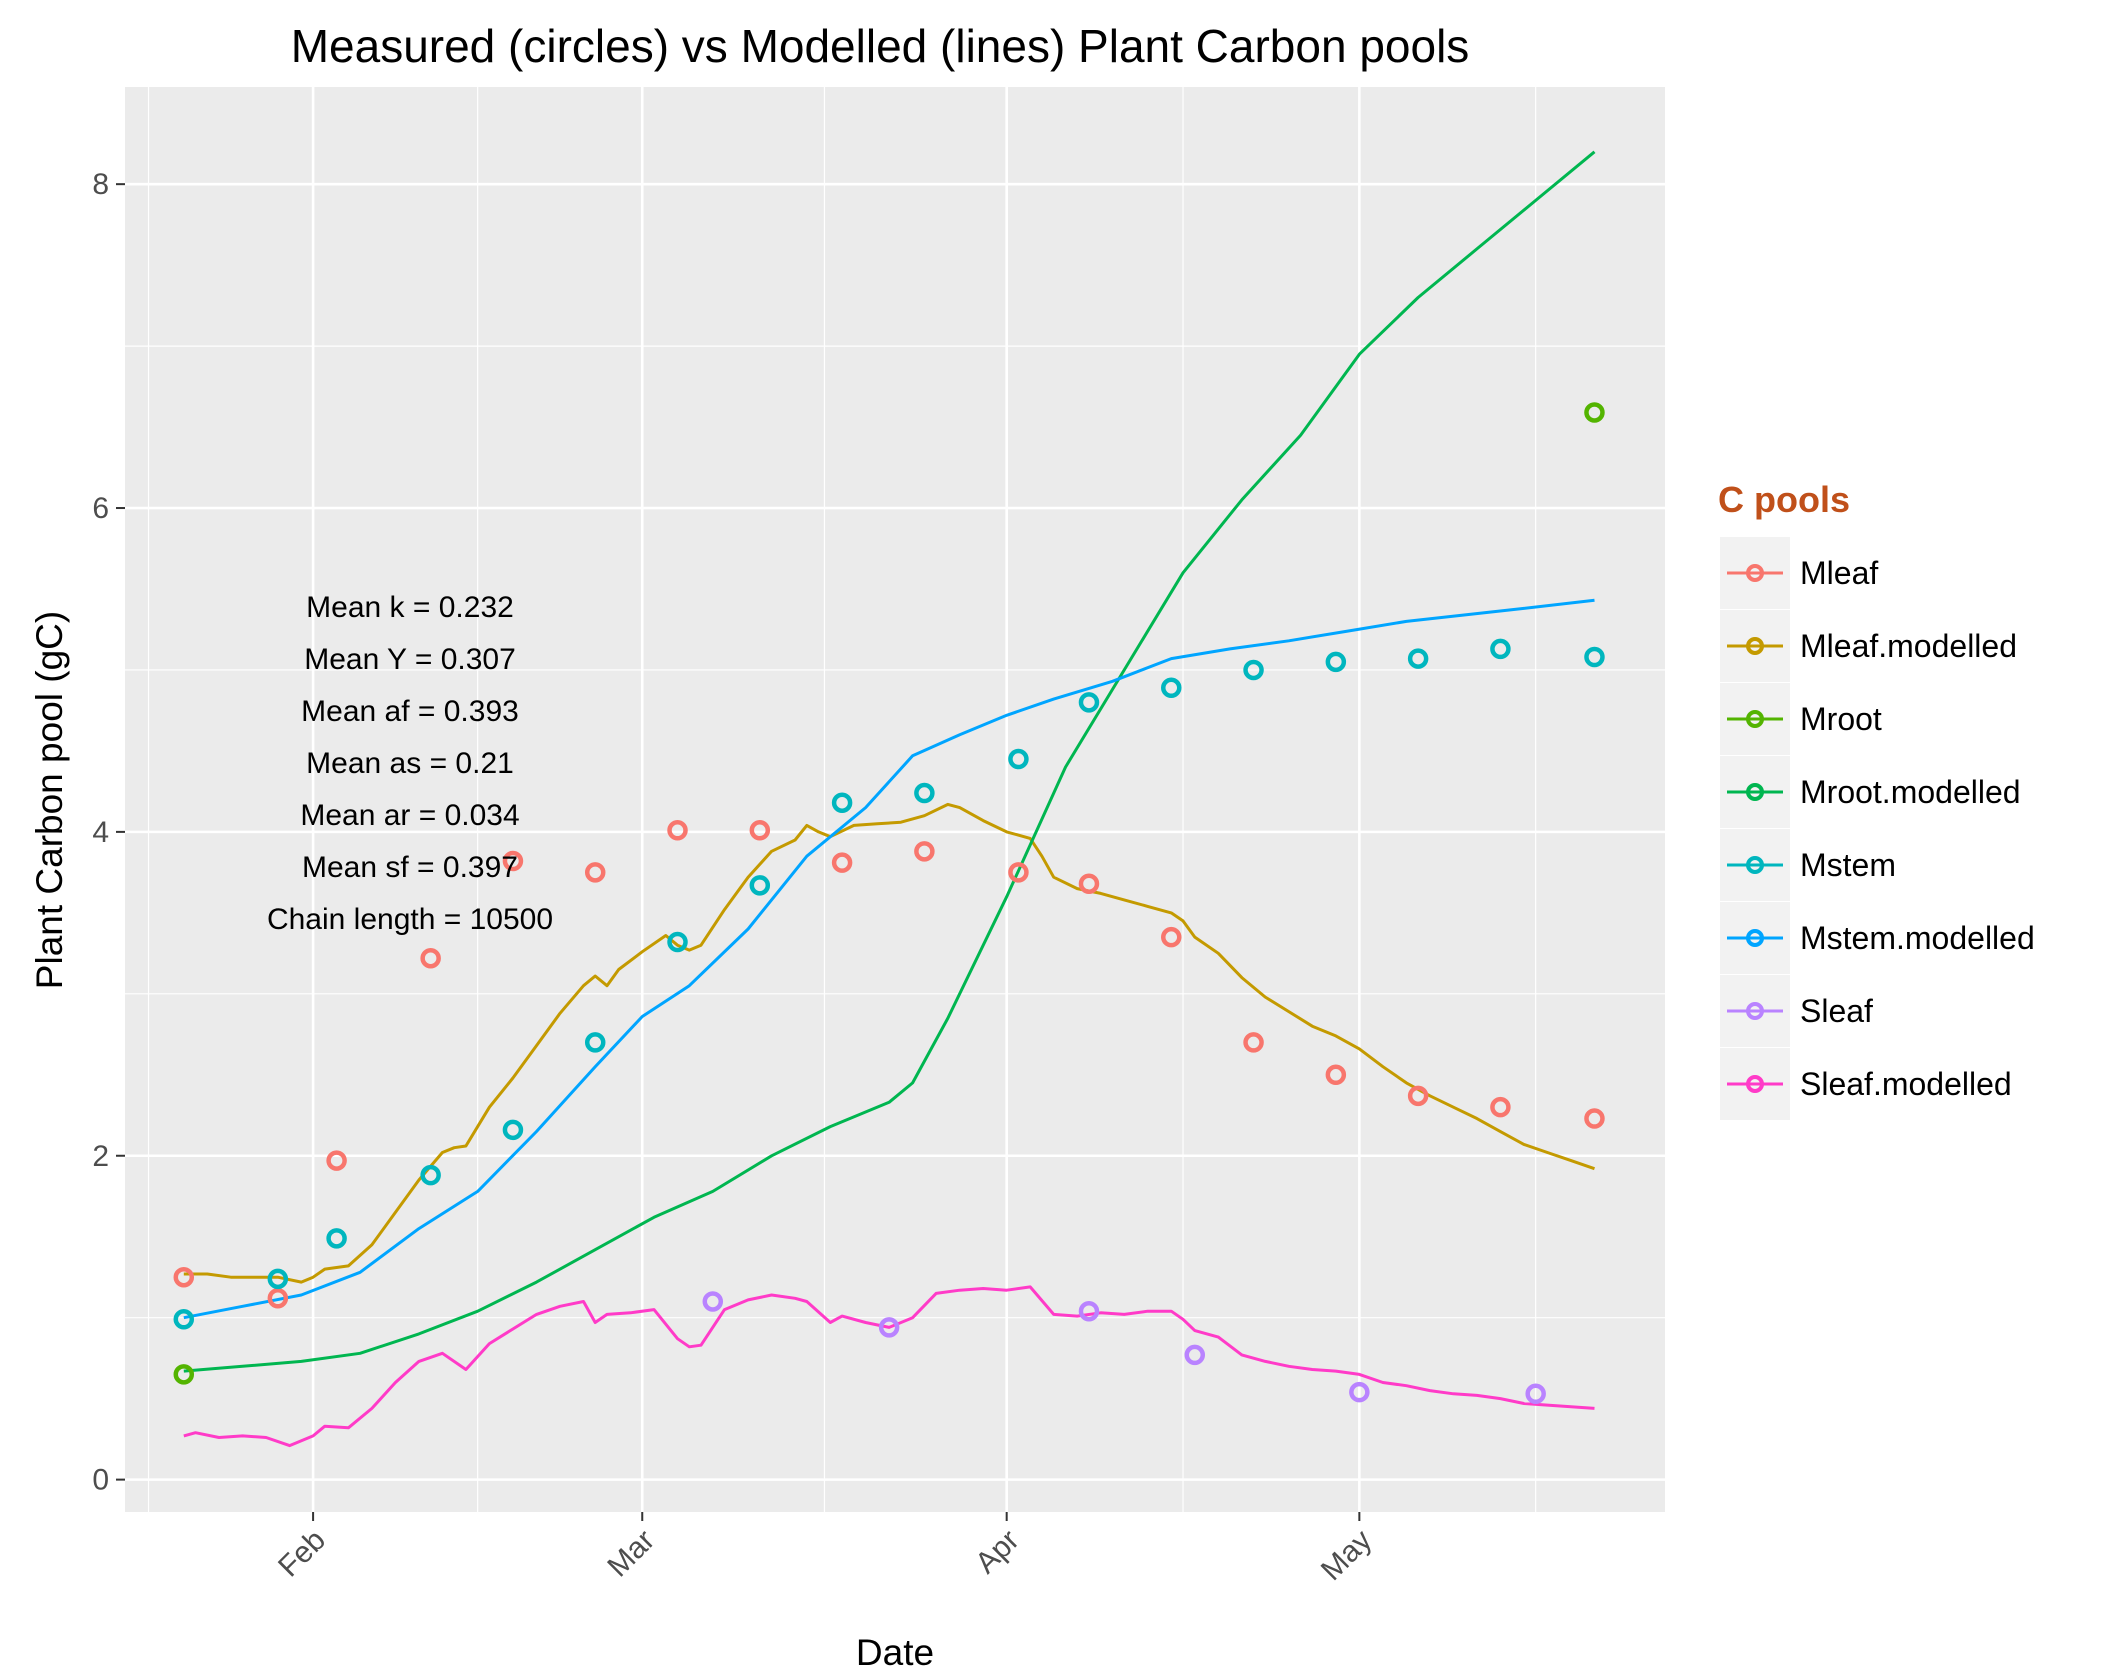 Image resolution: width=2120 pixels, height=1674 pixels. What do you see at coordinates (100, 832) in the screenshot?
I see `y-tick-label: 4` at bounding box center [100, 832].